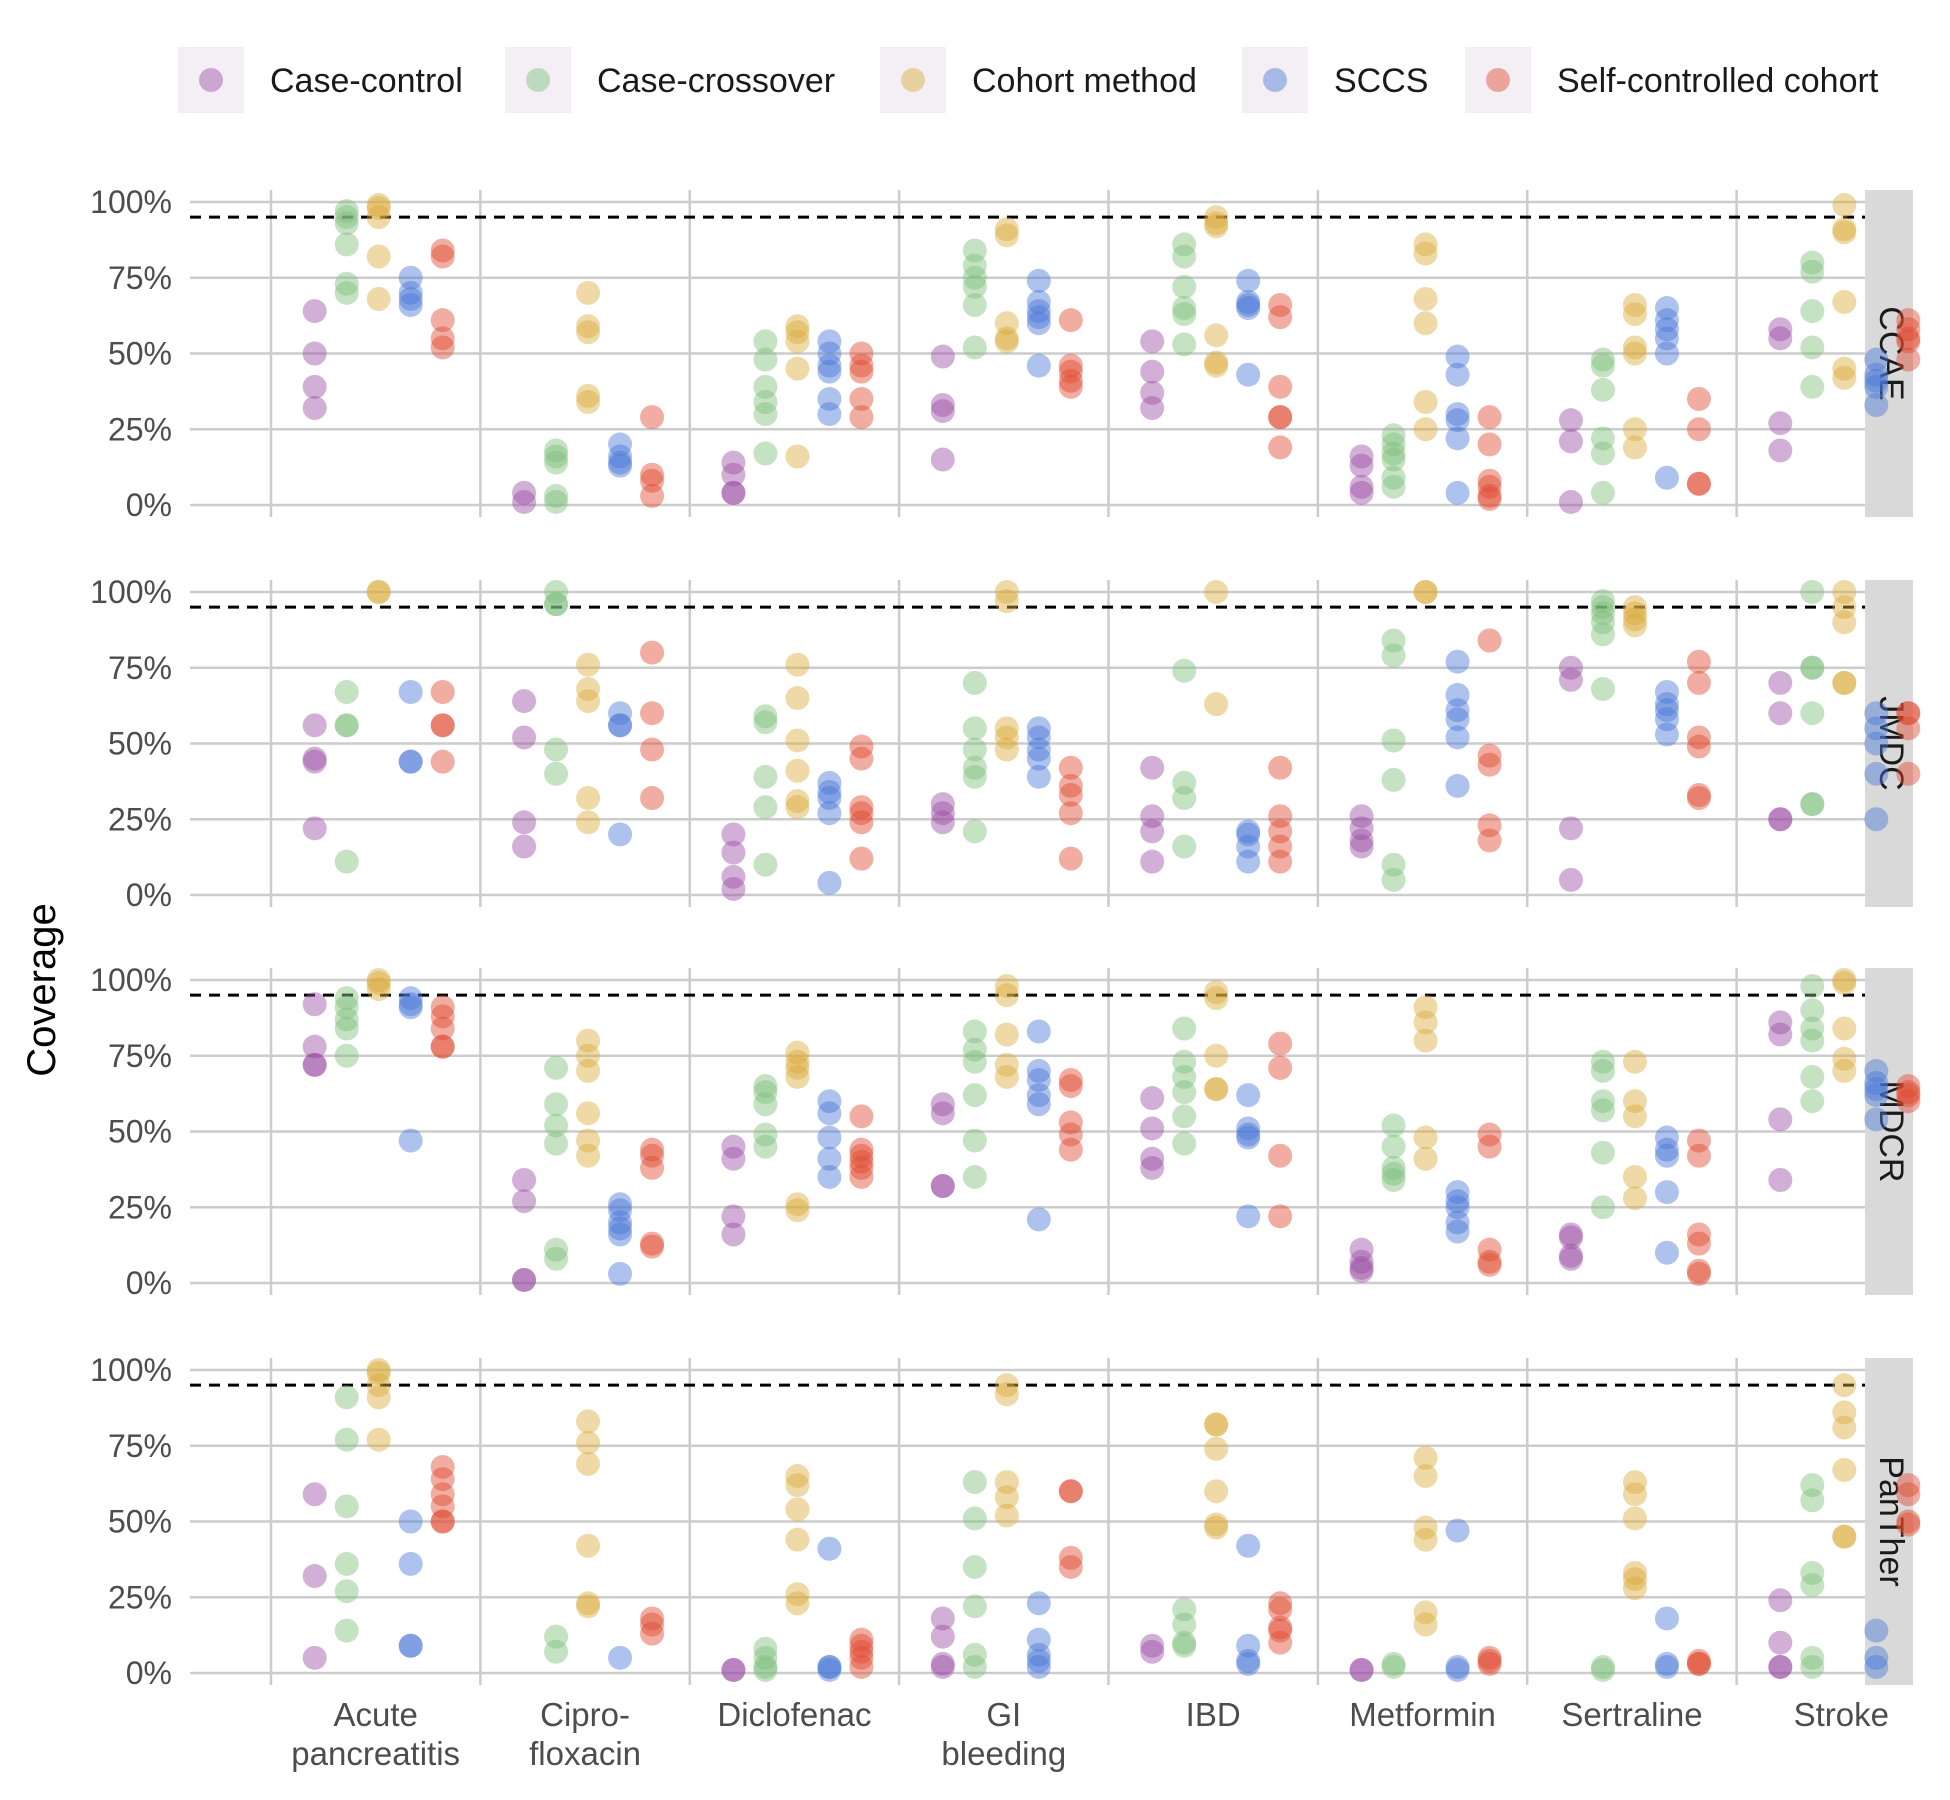 Image resolution: width=1950 pixels, height=1800 pixels. I want to click on y-tick-label: 50%, so click(140, 1132).